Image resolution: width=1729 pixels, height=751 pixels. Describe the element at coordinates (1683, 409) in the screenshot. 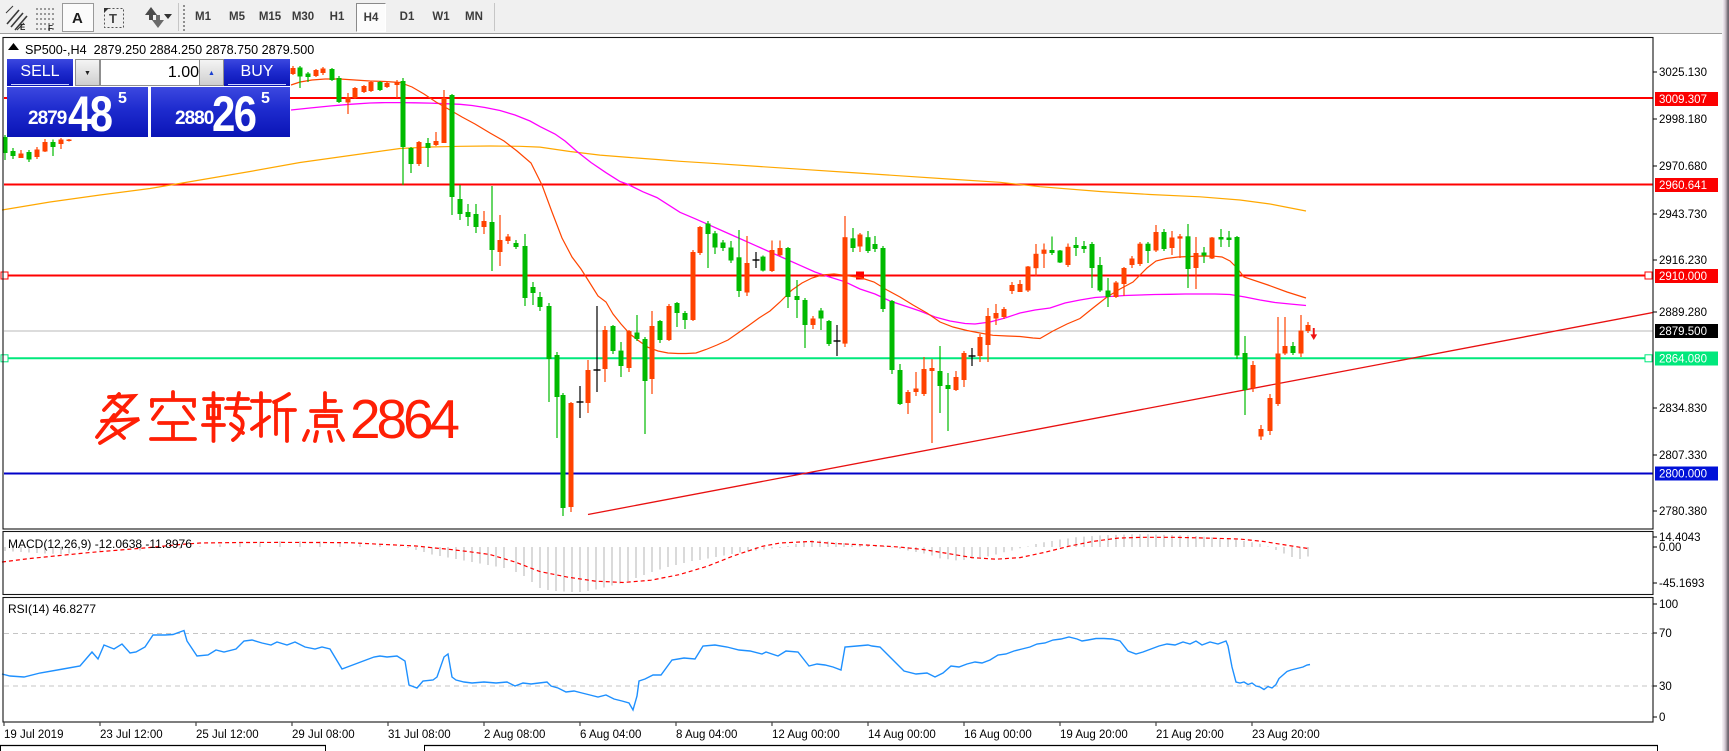

I see `svg-text: 2834.830` at that location.